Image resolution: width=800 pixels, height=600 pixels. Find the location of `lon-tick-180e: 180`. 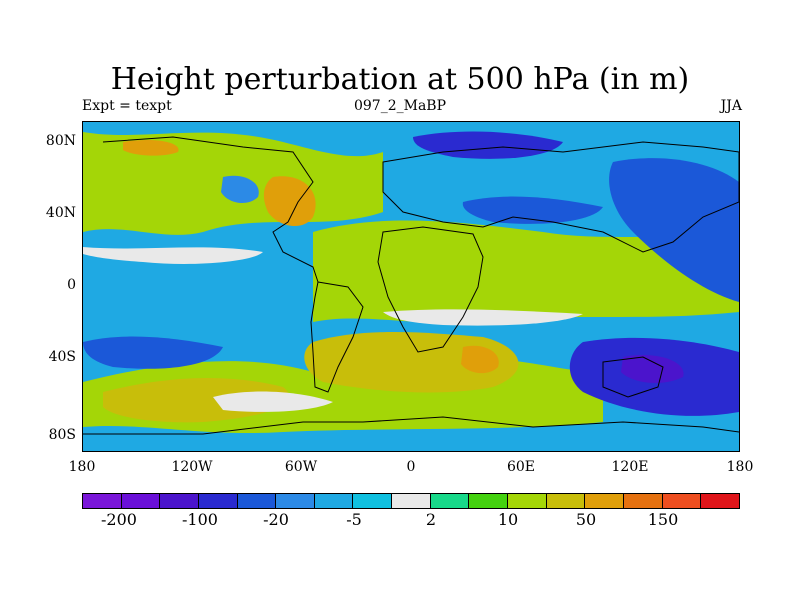

lon-tick-180e: 180 is located at coordinates (740, 467).